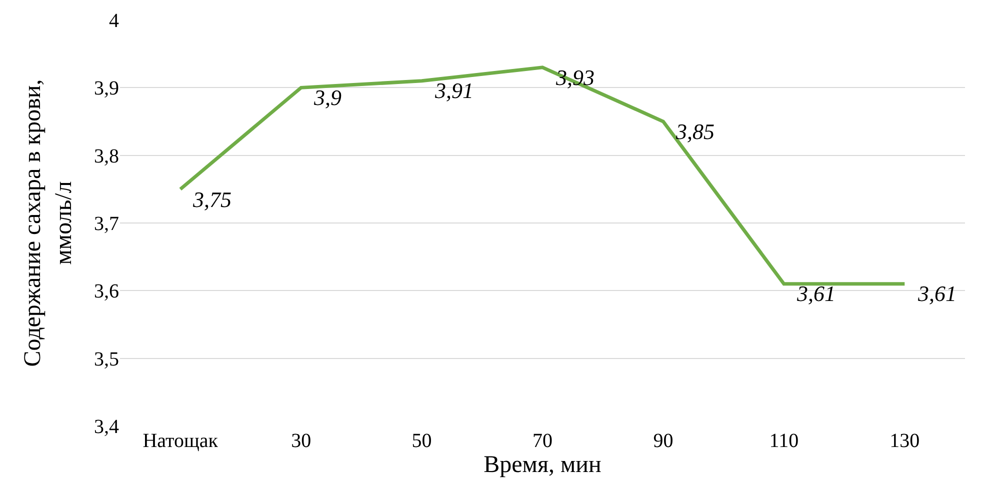 Image resolution: width=995 pixels, height=479 pixels. I want to click on y-tick-label: 3,7, so click(106, 224).